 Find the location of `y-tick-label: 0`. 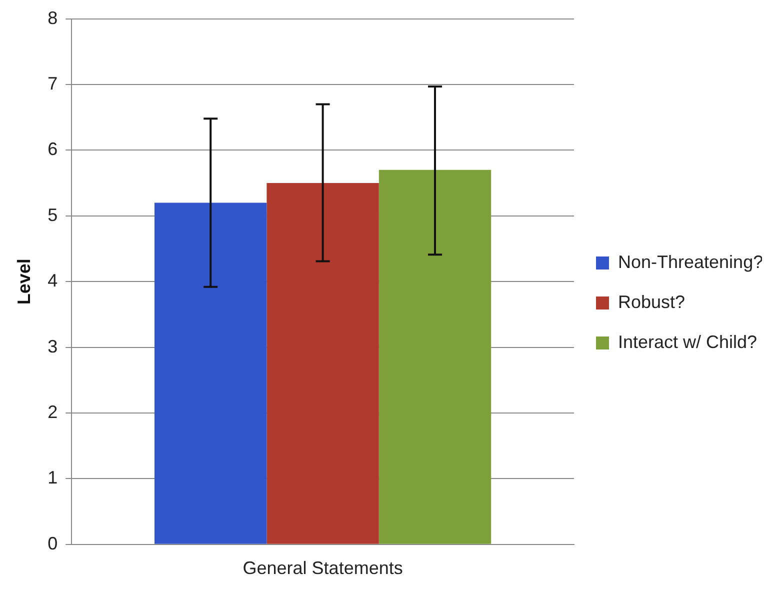

y-tick-label: 0 is located at coordinates (53, 543).